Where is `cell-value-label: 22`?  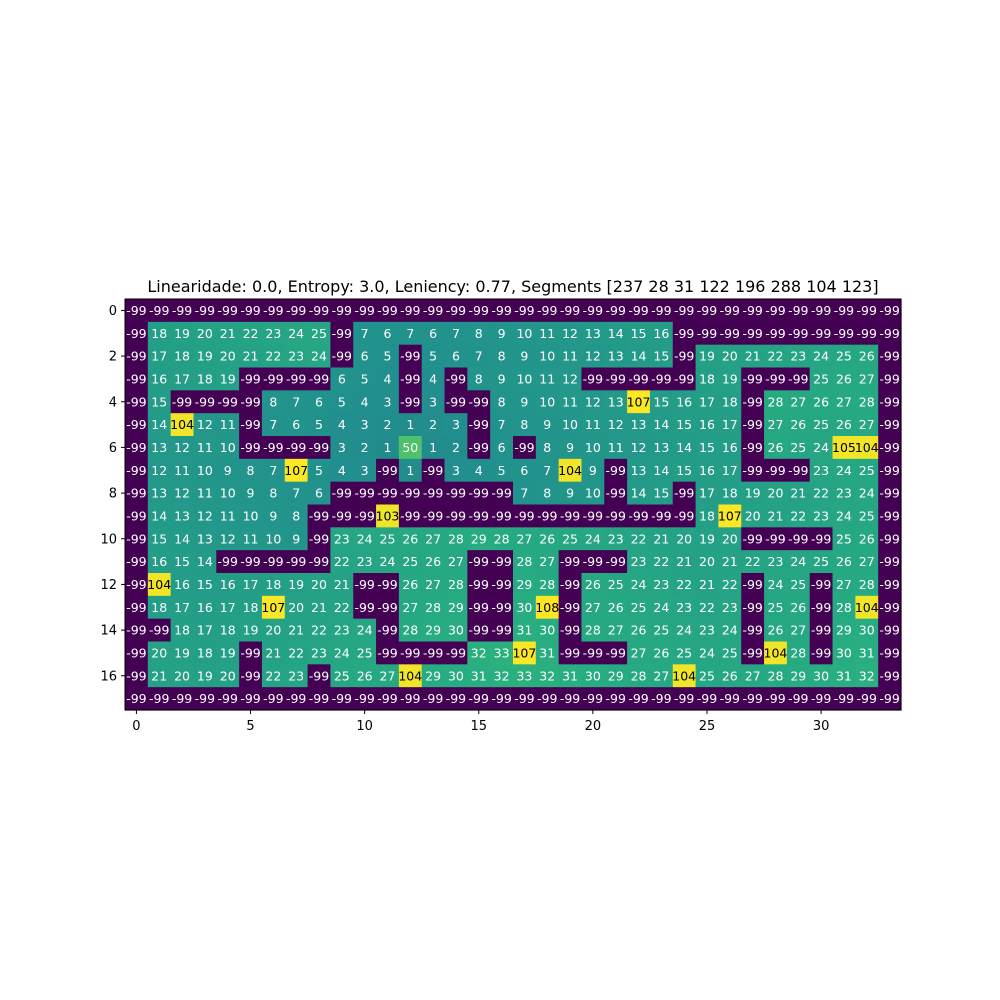
cell-value-label: 22 is located at coordinates (251, 333).